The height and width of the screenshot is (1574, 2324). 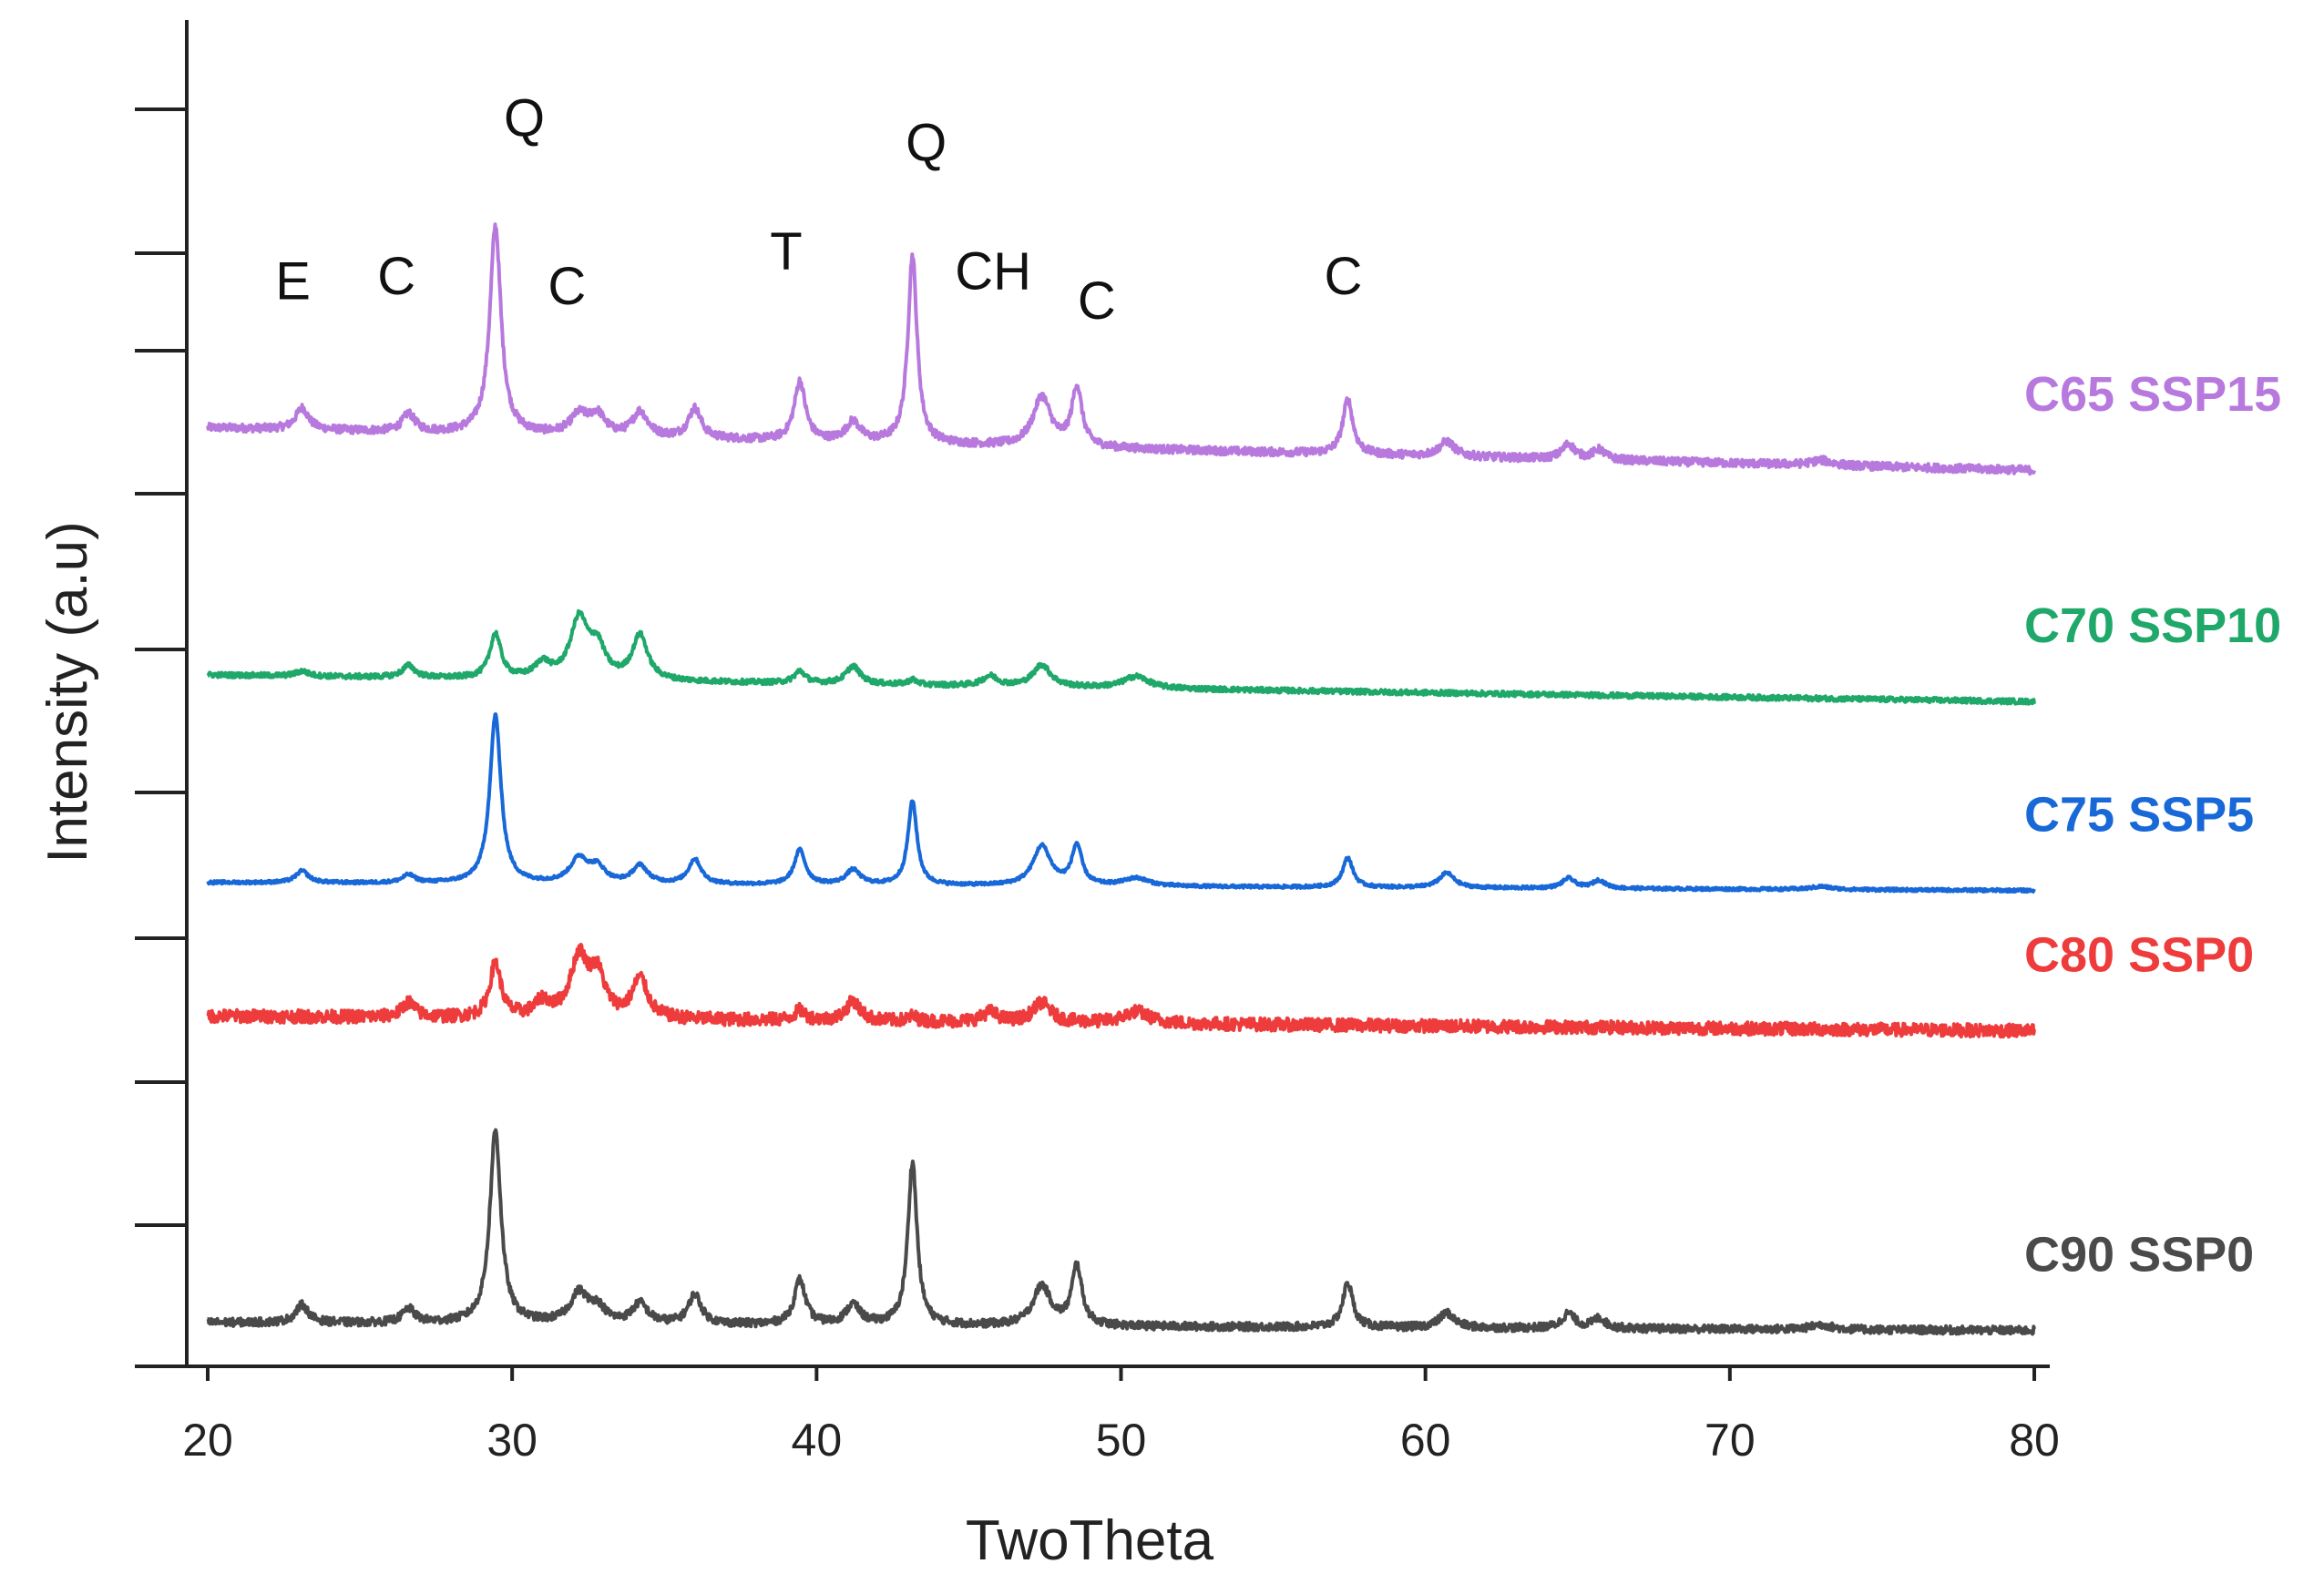 I want to click on x-tick-label: 60, so click(x=1425, y=1441).